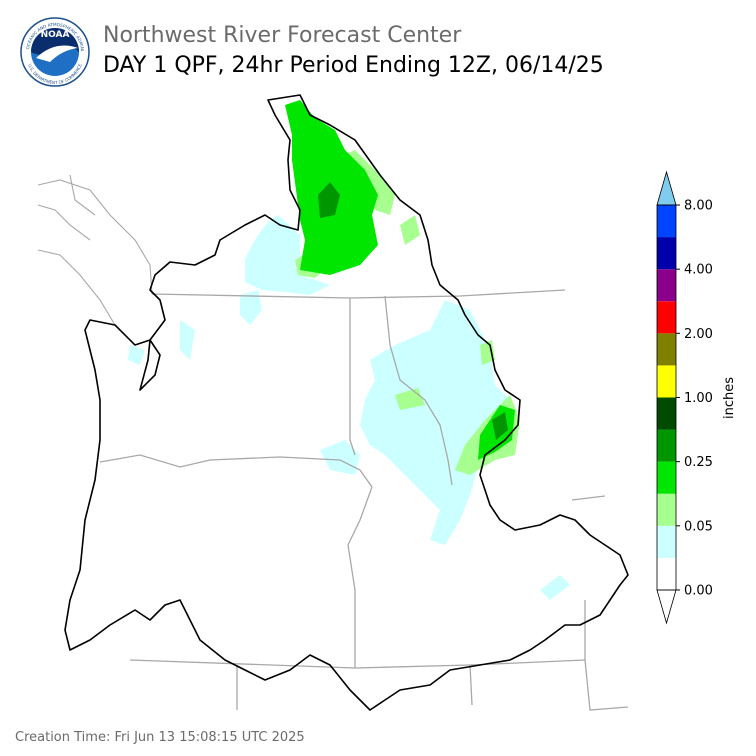 Image resolution: width=756 pixels, height=756 pixels. What do you see at coordinates (95, 250) in the screenshot?
I see `coastline` at bounding box center [95, 250].